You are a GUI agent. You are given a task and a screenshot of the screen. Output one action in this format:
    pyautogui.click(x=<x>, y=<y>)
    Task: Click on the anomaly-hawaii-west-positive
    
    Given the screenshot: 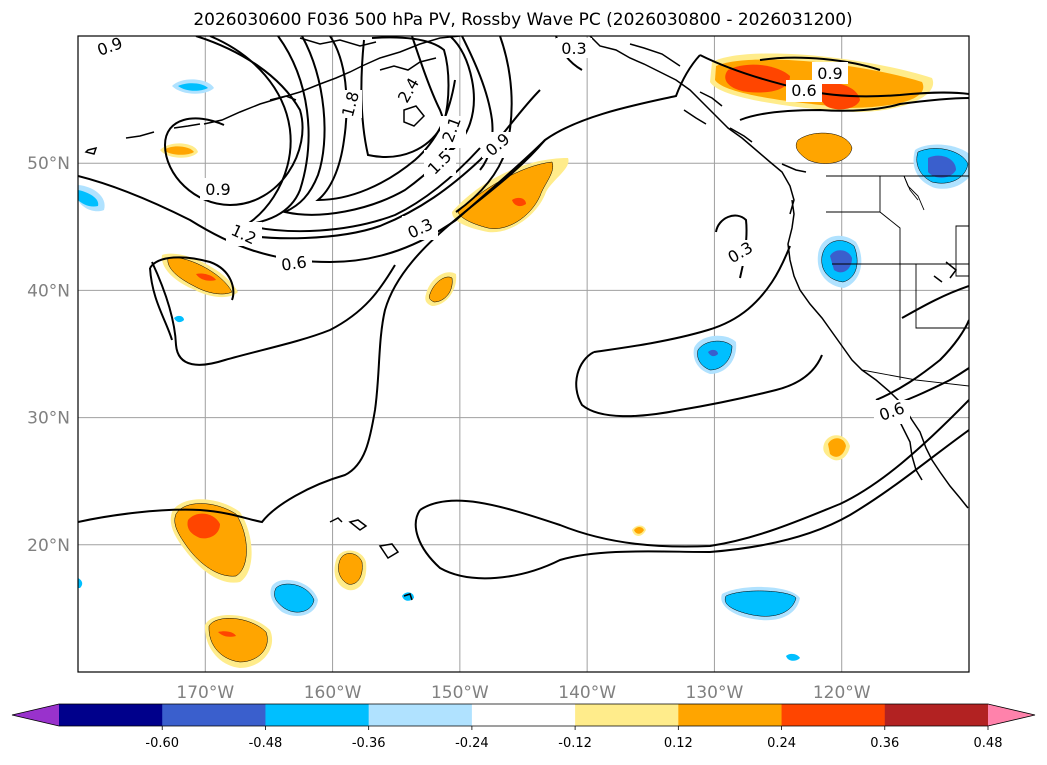 What is the action you would take?
    pyautogui.click(x=268, y=545)
    